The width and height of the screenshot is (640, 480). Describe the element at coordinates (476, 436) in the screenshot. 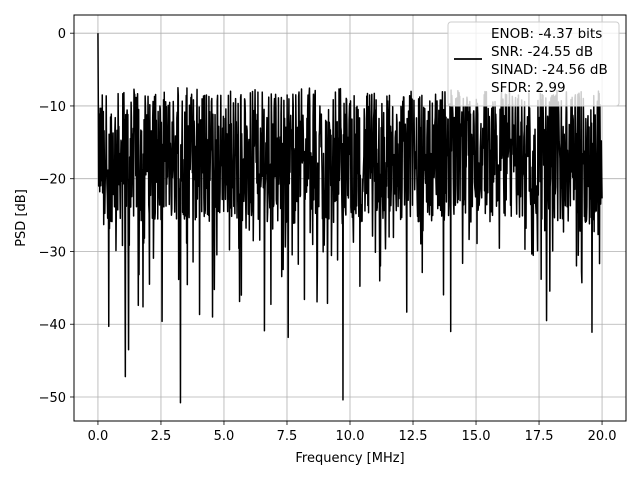

I see `x-tick-label: 15.0` at that location.